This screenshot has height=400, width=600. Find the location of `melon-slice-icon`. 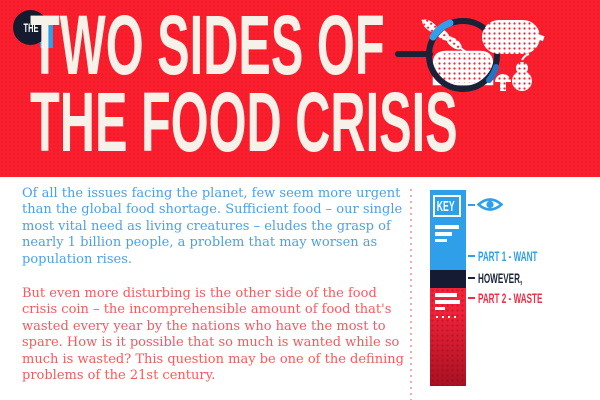

melon-slice-icon is located at coordinates (463, 68).